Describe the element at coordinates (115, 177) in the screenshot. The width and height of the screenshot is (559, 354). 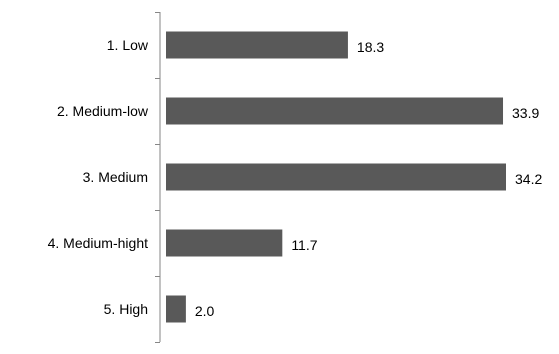
I see `category-label: 3. Medium` at that location.